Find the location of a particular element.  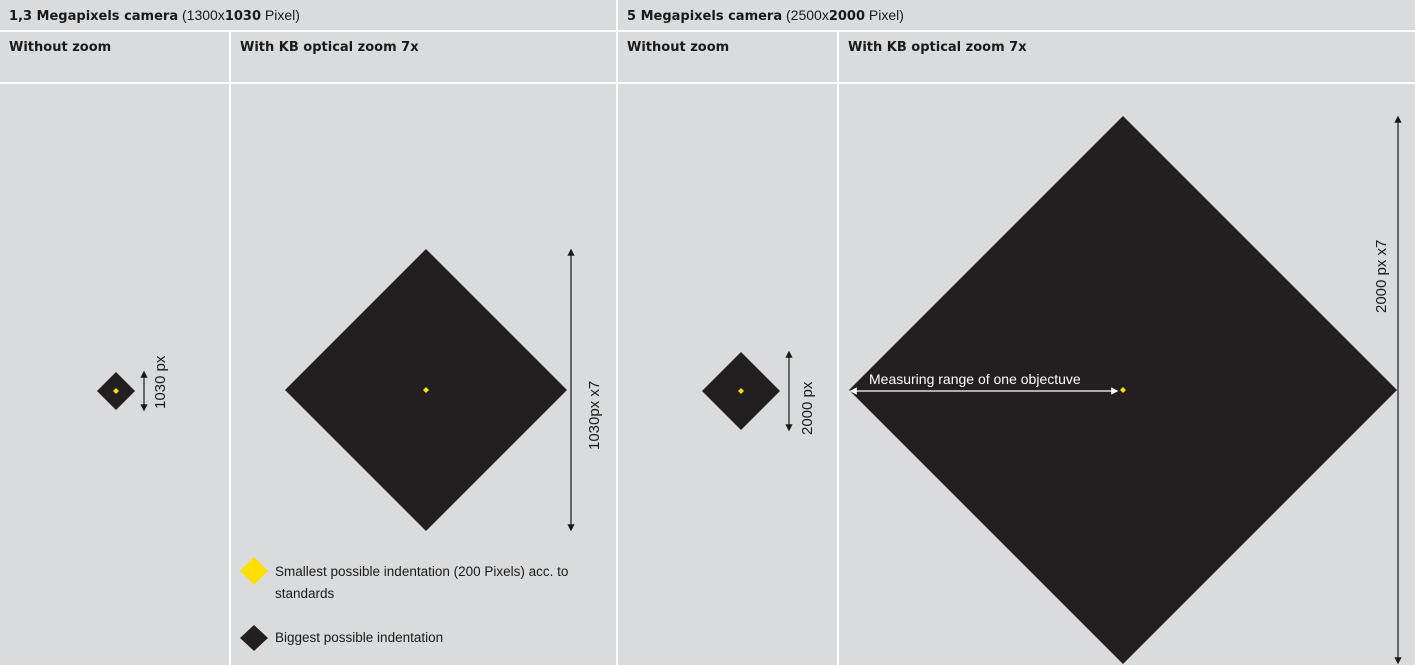

legend-biggest-icon is located at coordinates (254, 638).